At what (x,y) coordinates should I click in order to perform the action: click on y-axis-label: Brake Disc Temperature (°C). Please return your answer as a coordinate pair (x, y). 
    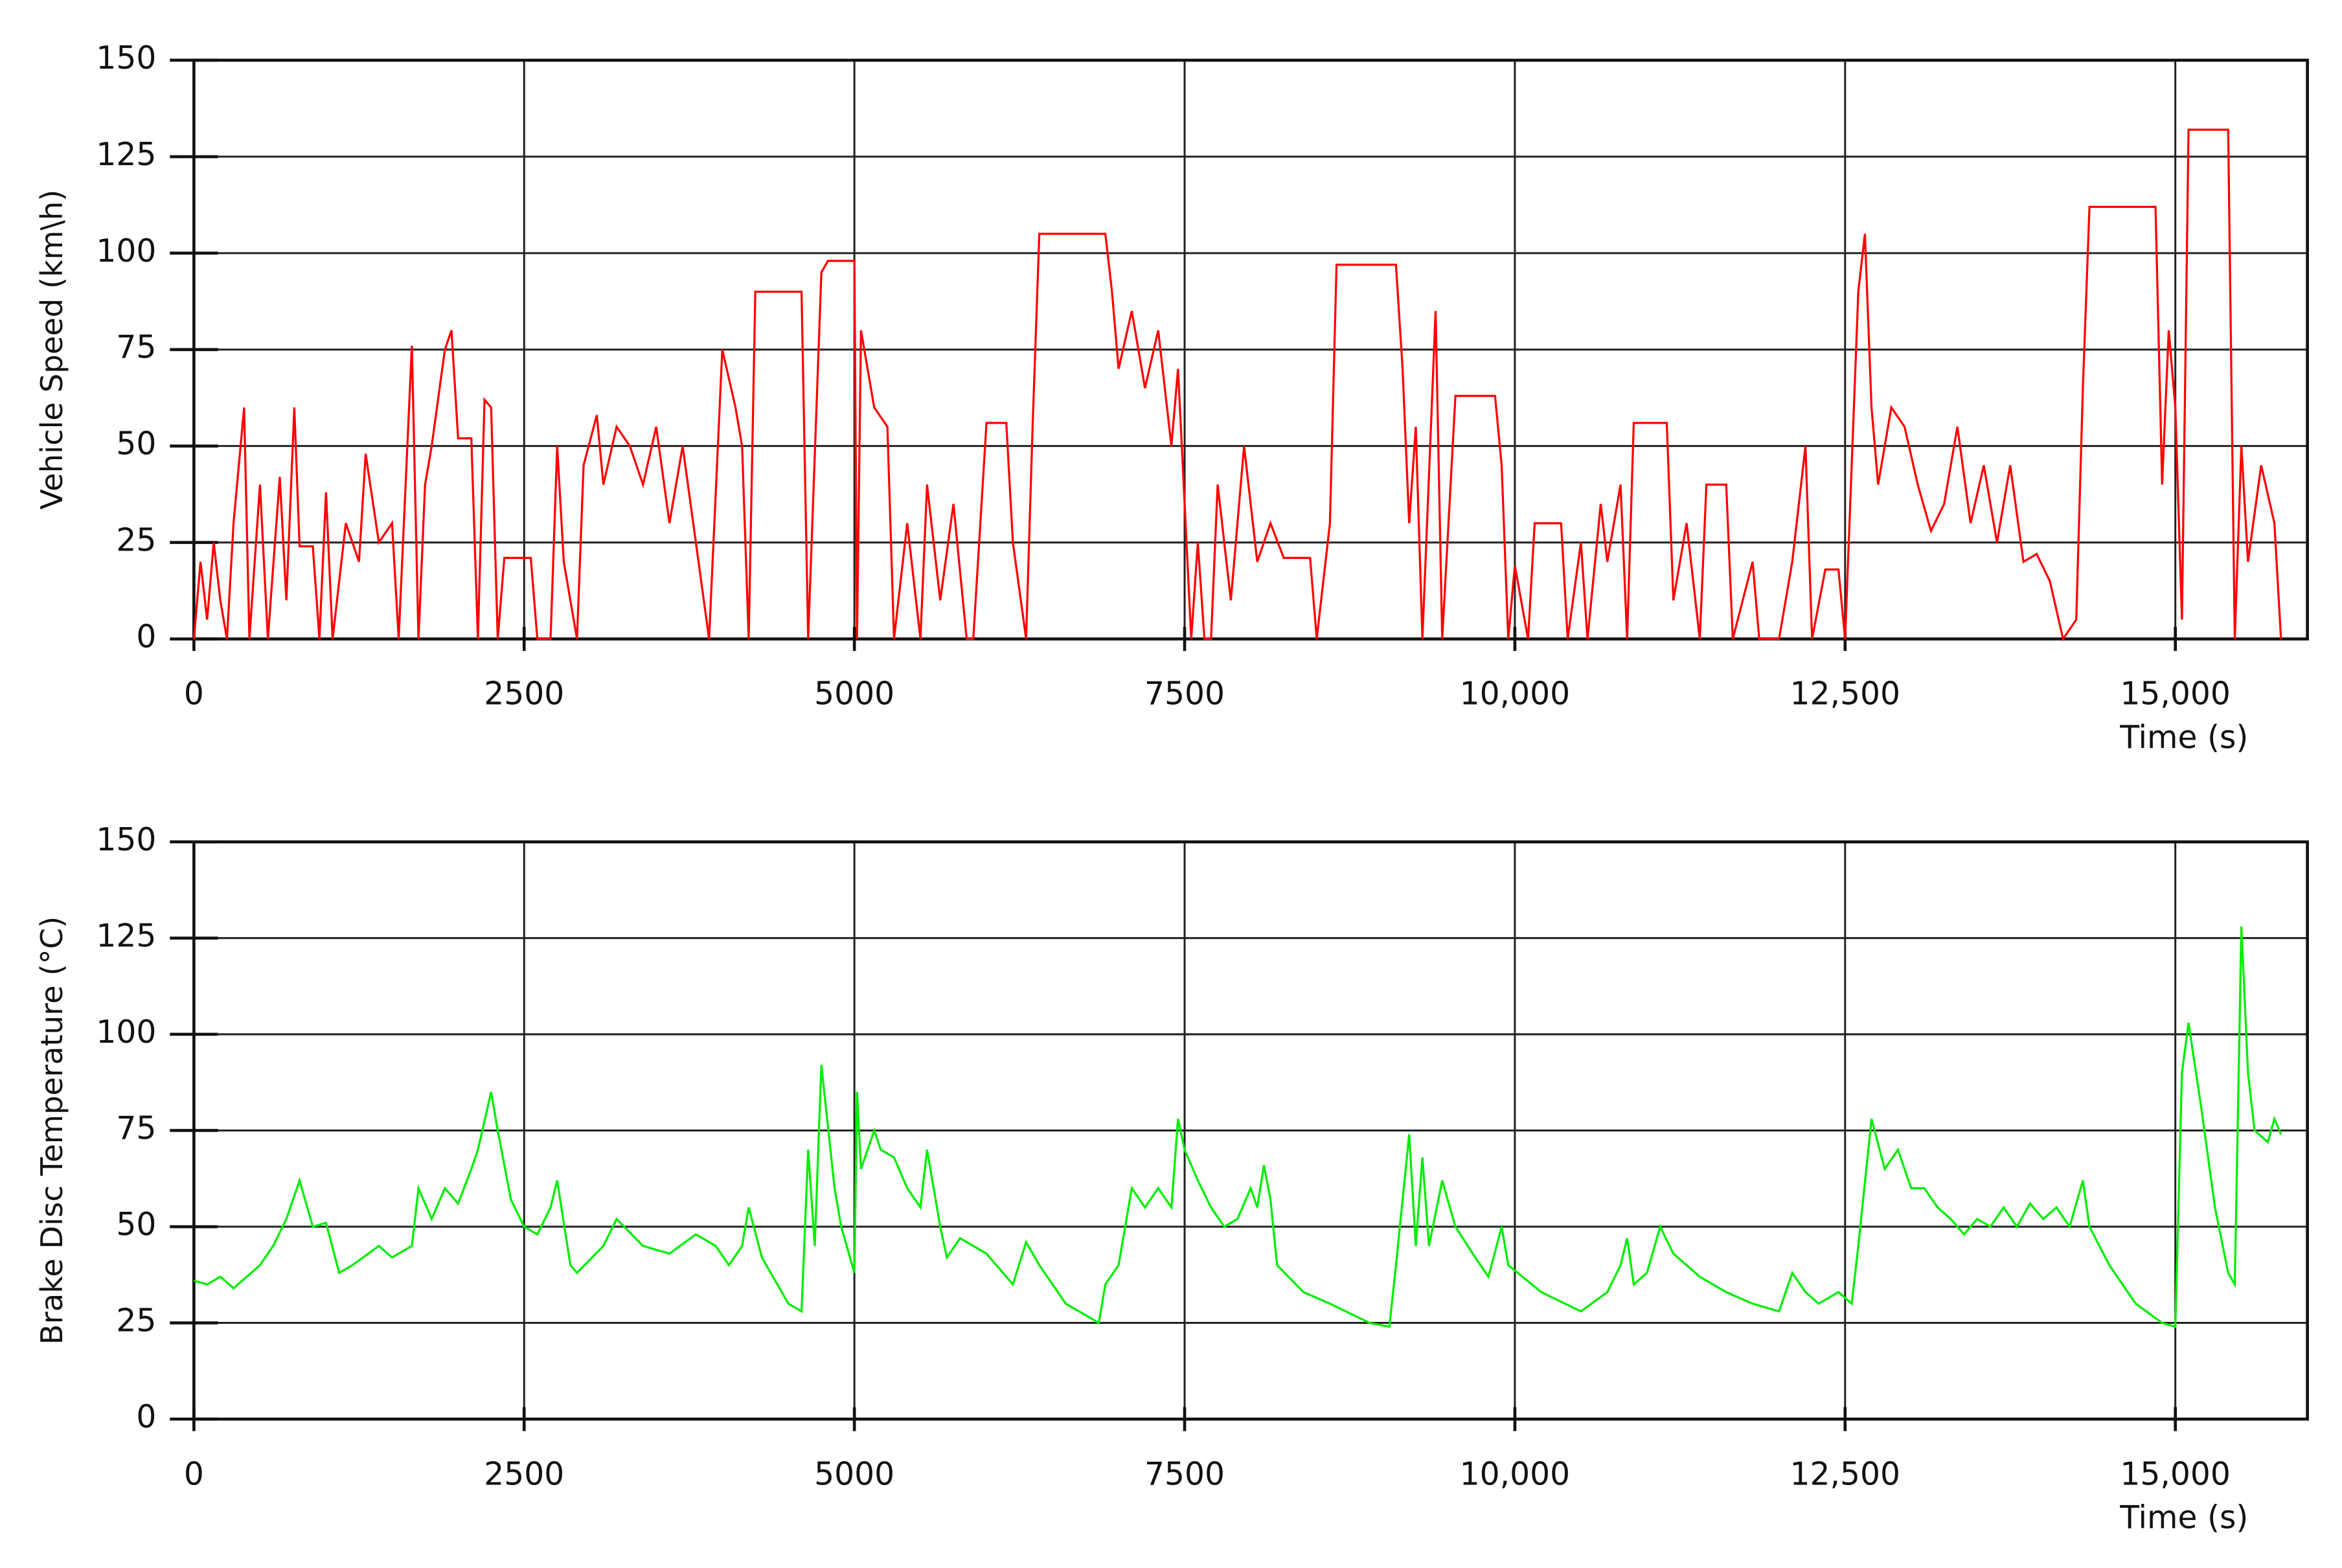
    Looking at the image, I should click on (52, 1130).